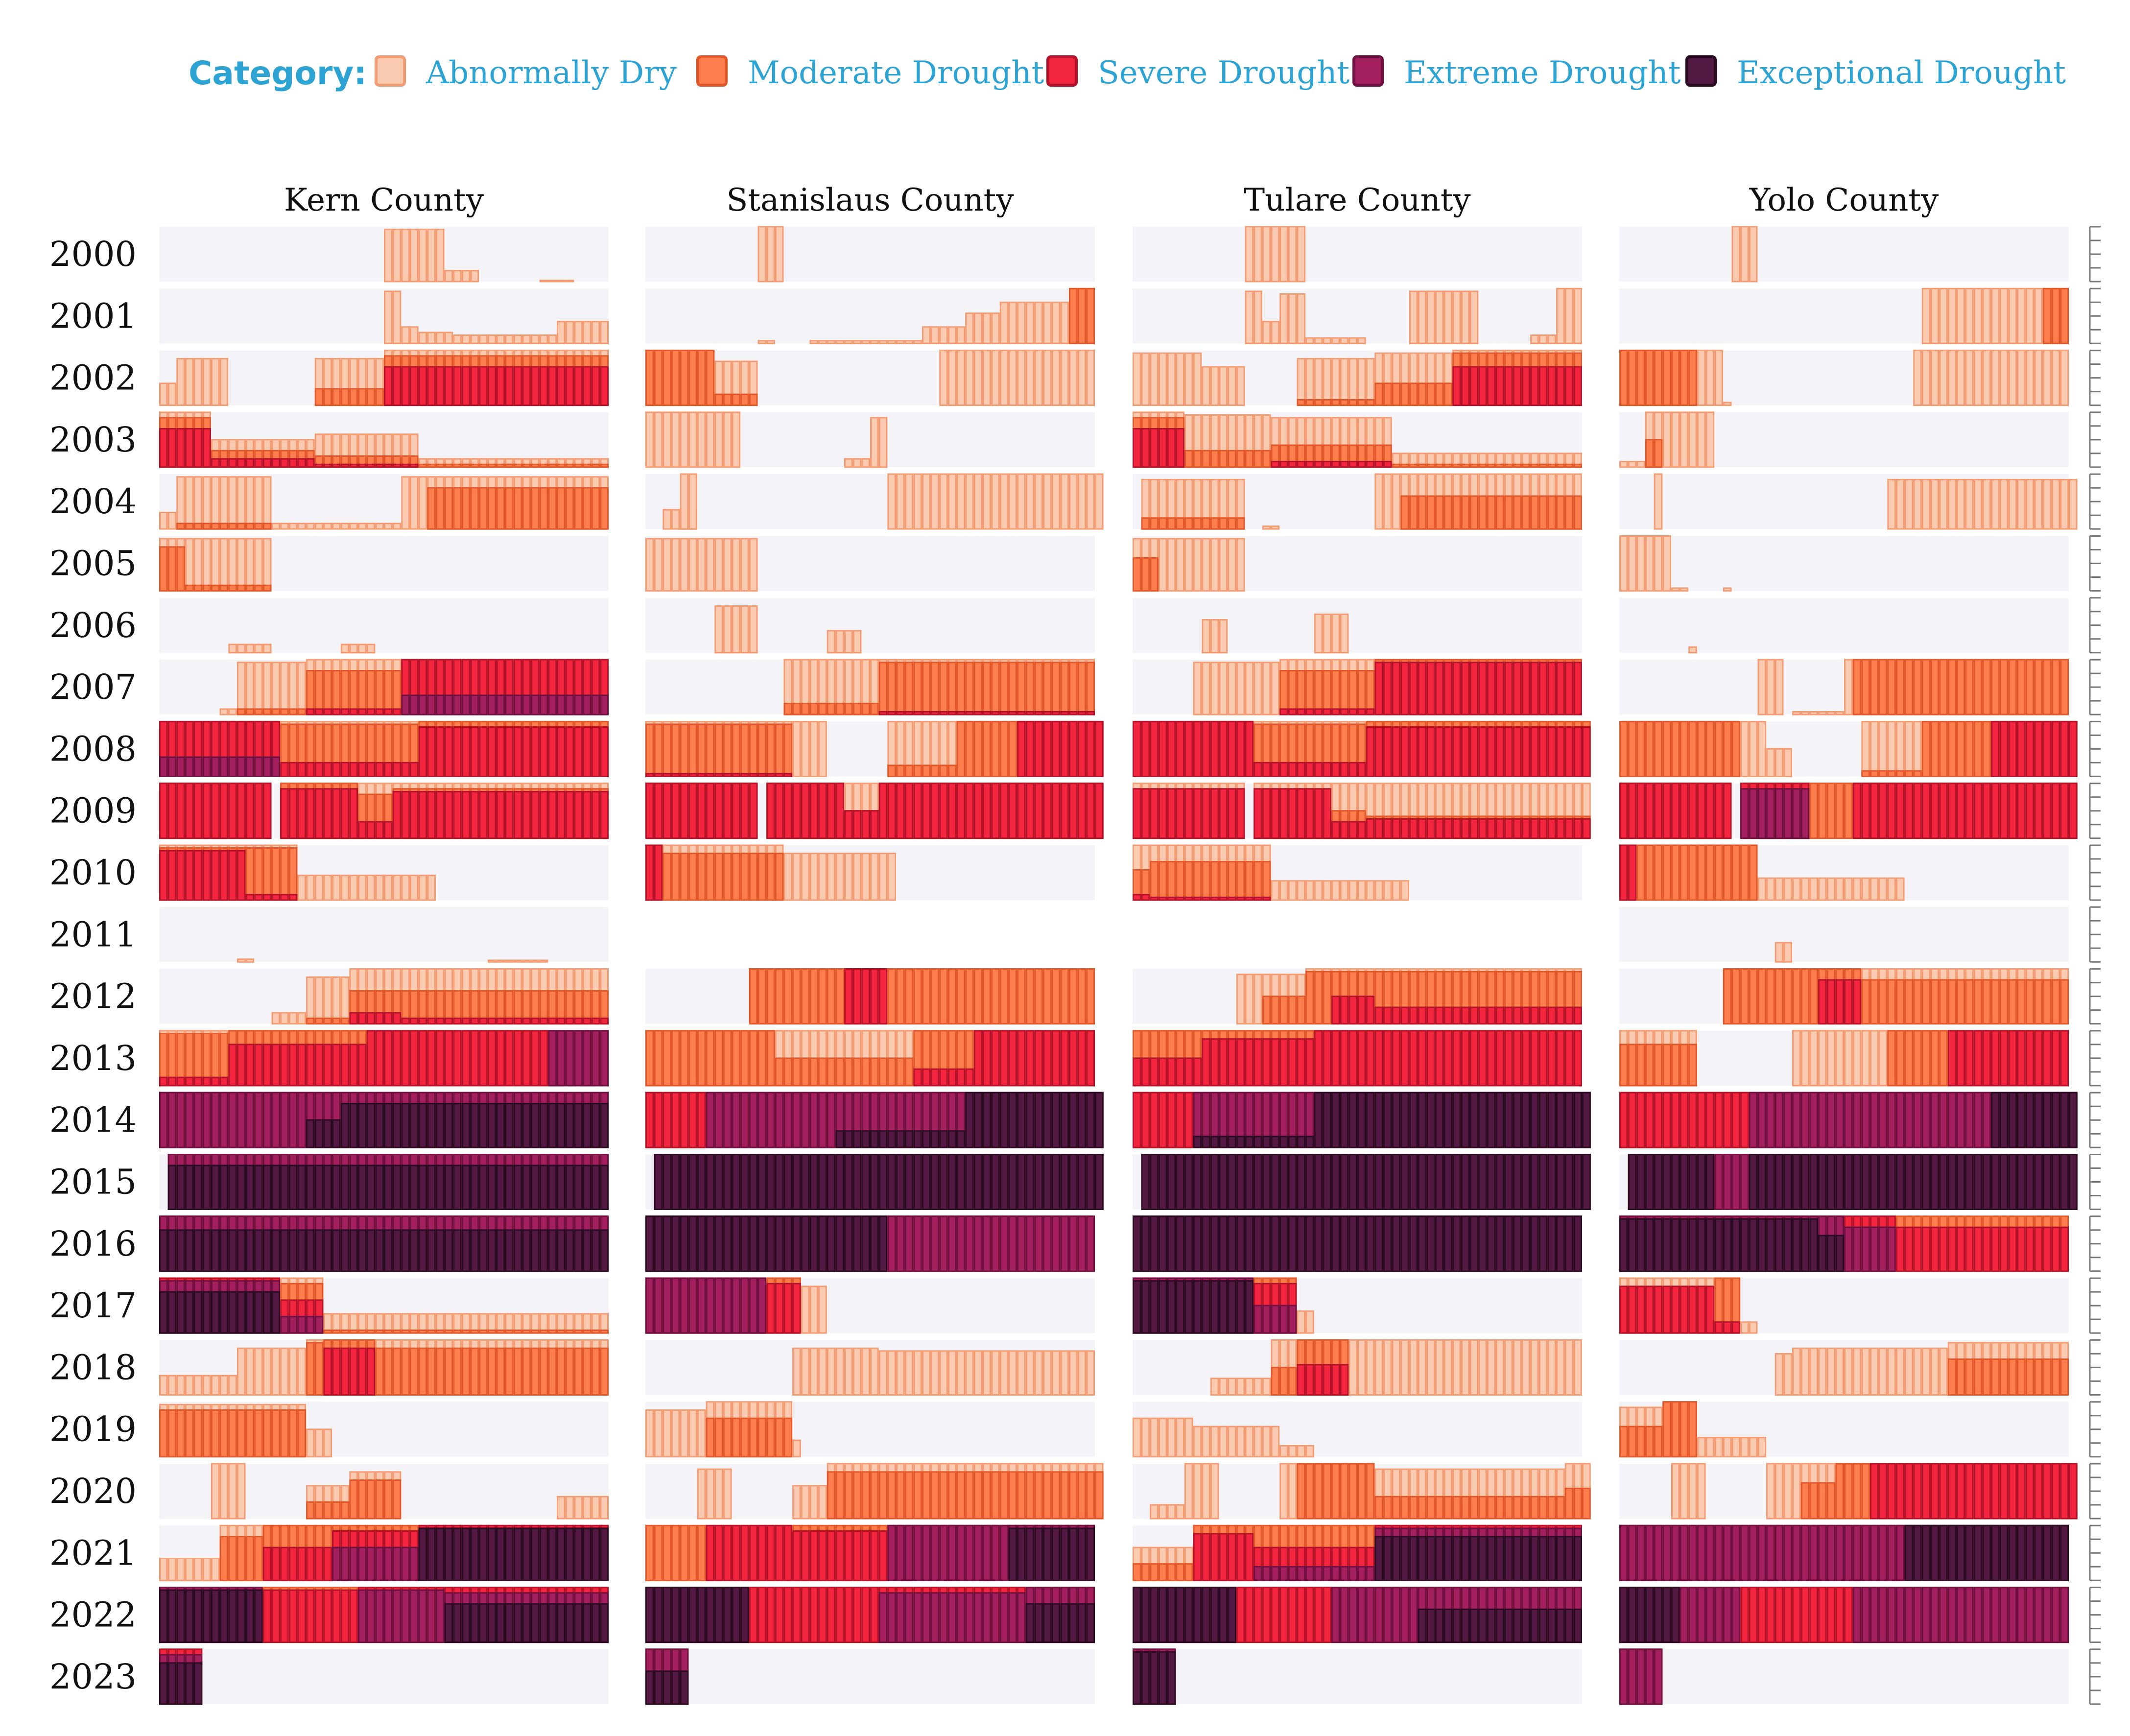 Image resolution: width=2130 pixels, height=1736 pixels. Describe the element at coordinates (870, 687) in the screenshot. I see `panel-stanislaus-county-2007` at that location.